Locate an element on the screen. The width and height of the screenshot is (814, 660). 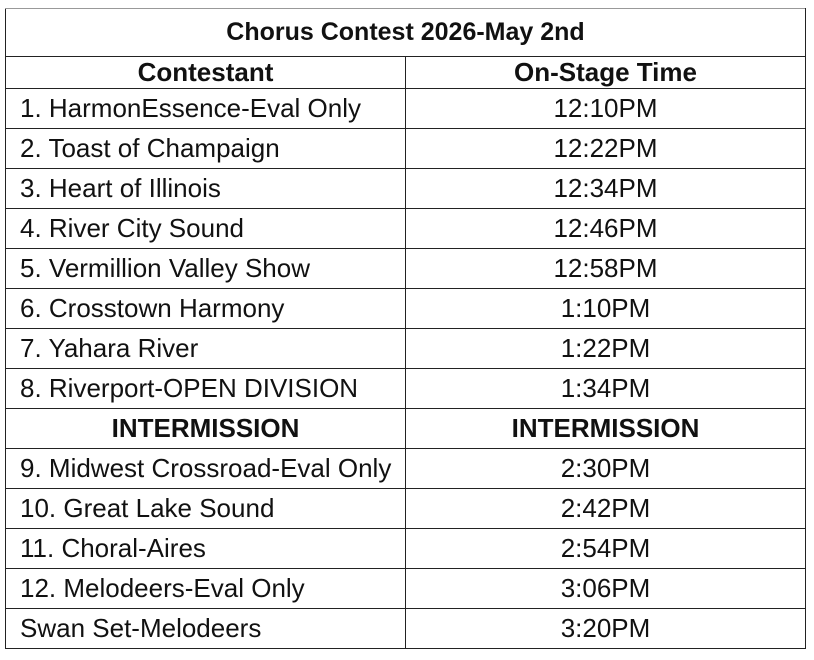
table-row: 6. Crosstown Harmony 1:10PM is located at coordinates (405, 308).